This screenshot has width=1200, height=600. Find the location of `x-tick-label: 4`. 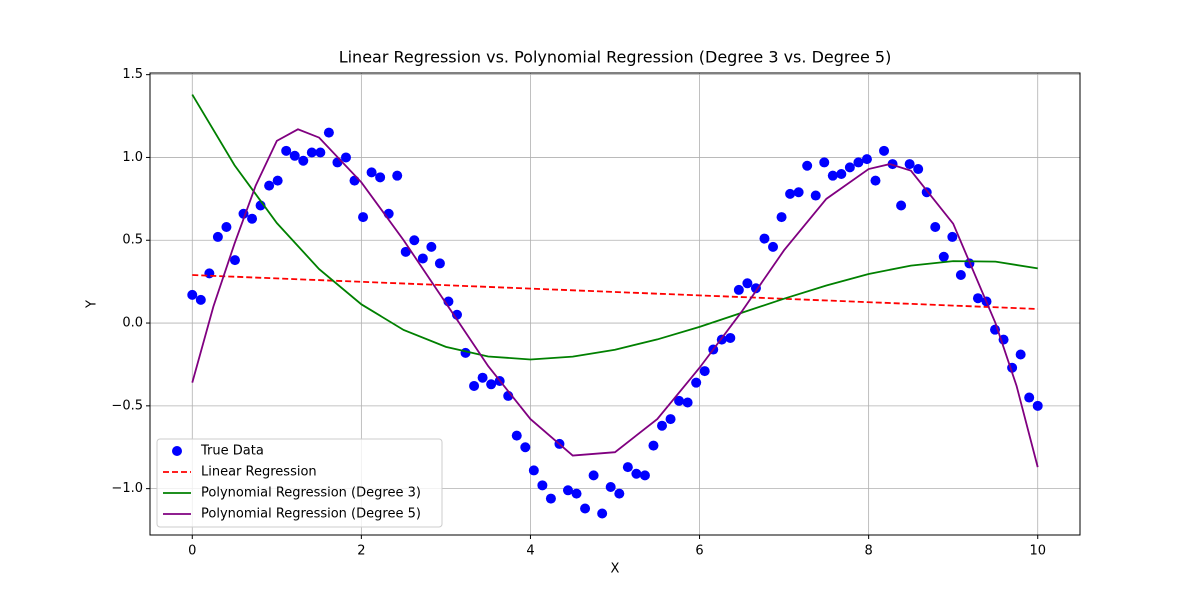

x-tick-label: 4 is located at coordinates (530, 551).